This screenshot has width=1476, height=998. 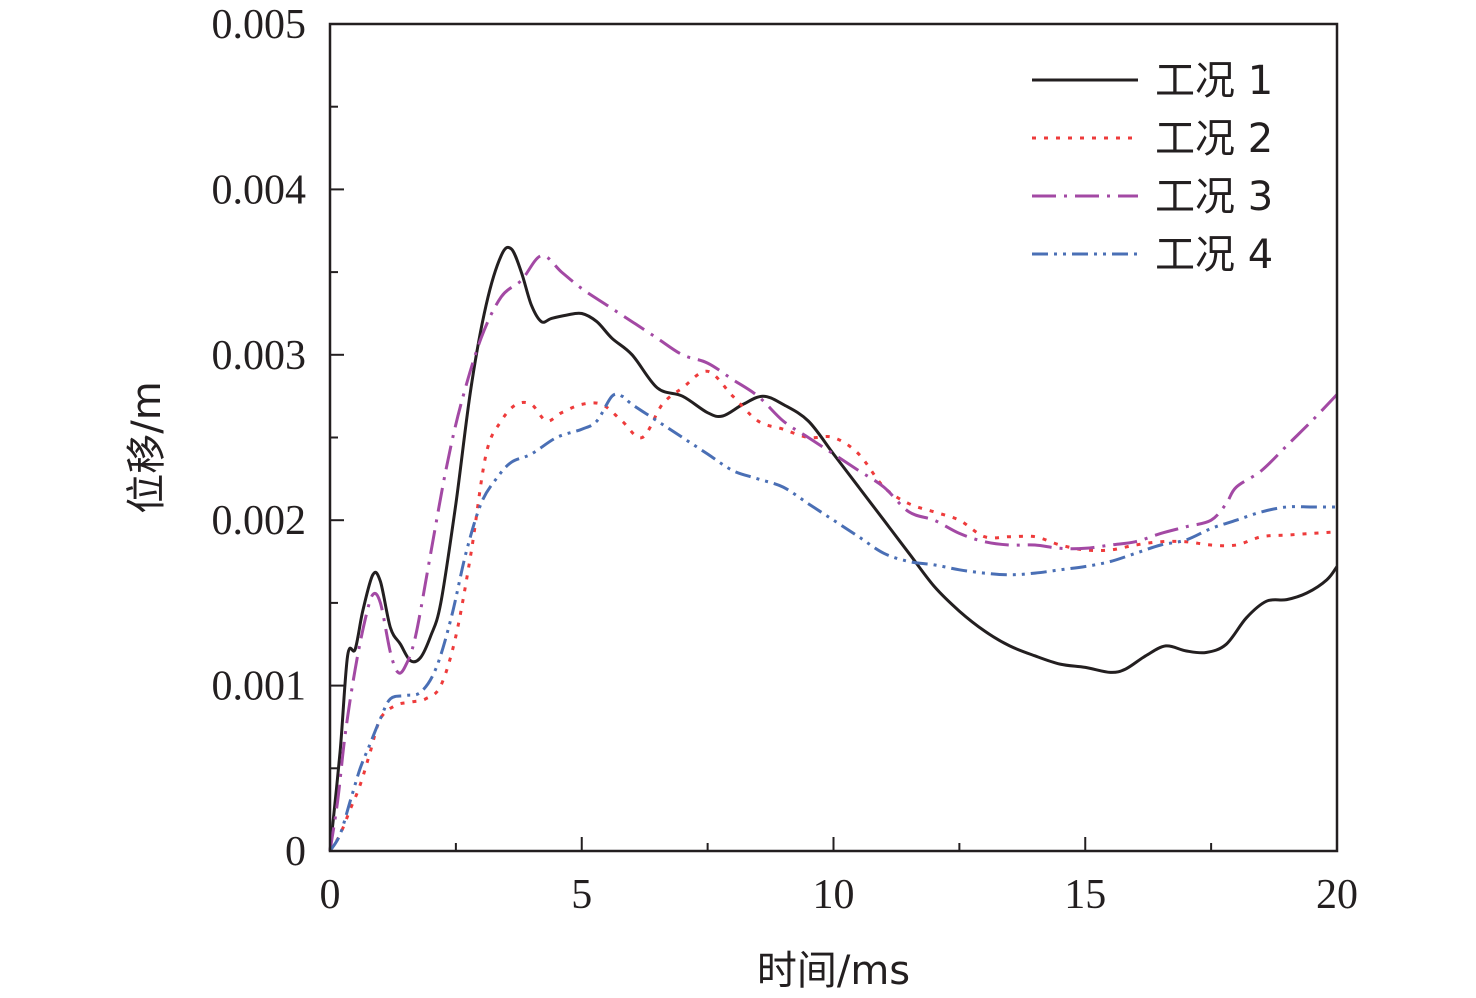 I want to click on legend-label-4: 工况 4, so click(x=1214, y=255).